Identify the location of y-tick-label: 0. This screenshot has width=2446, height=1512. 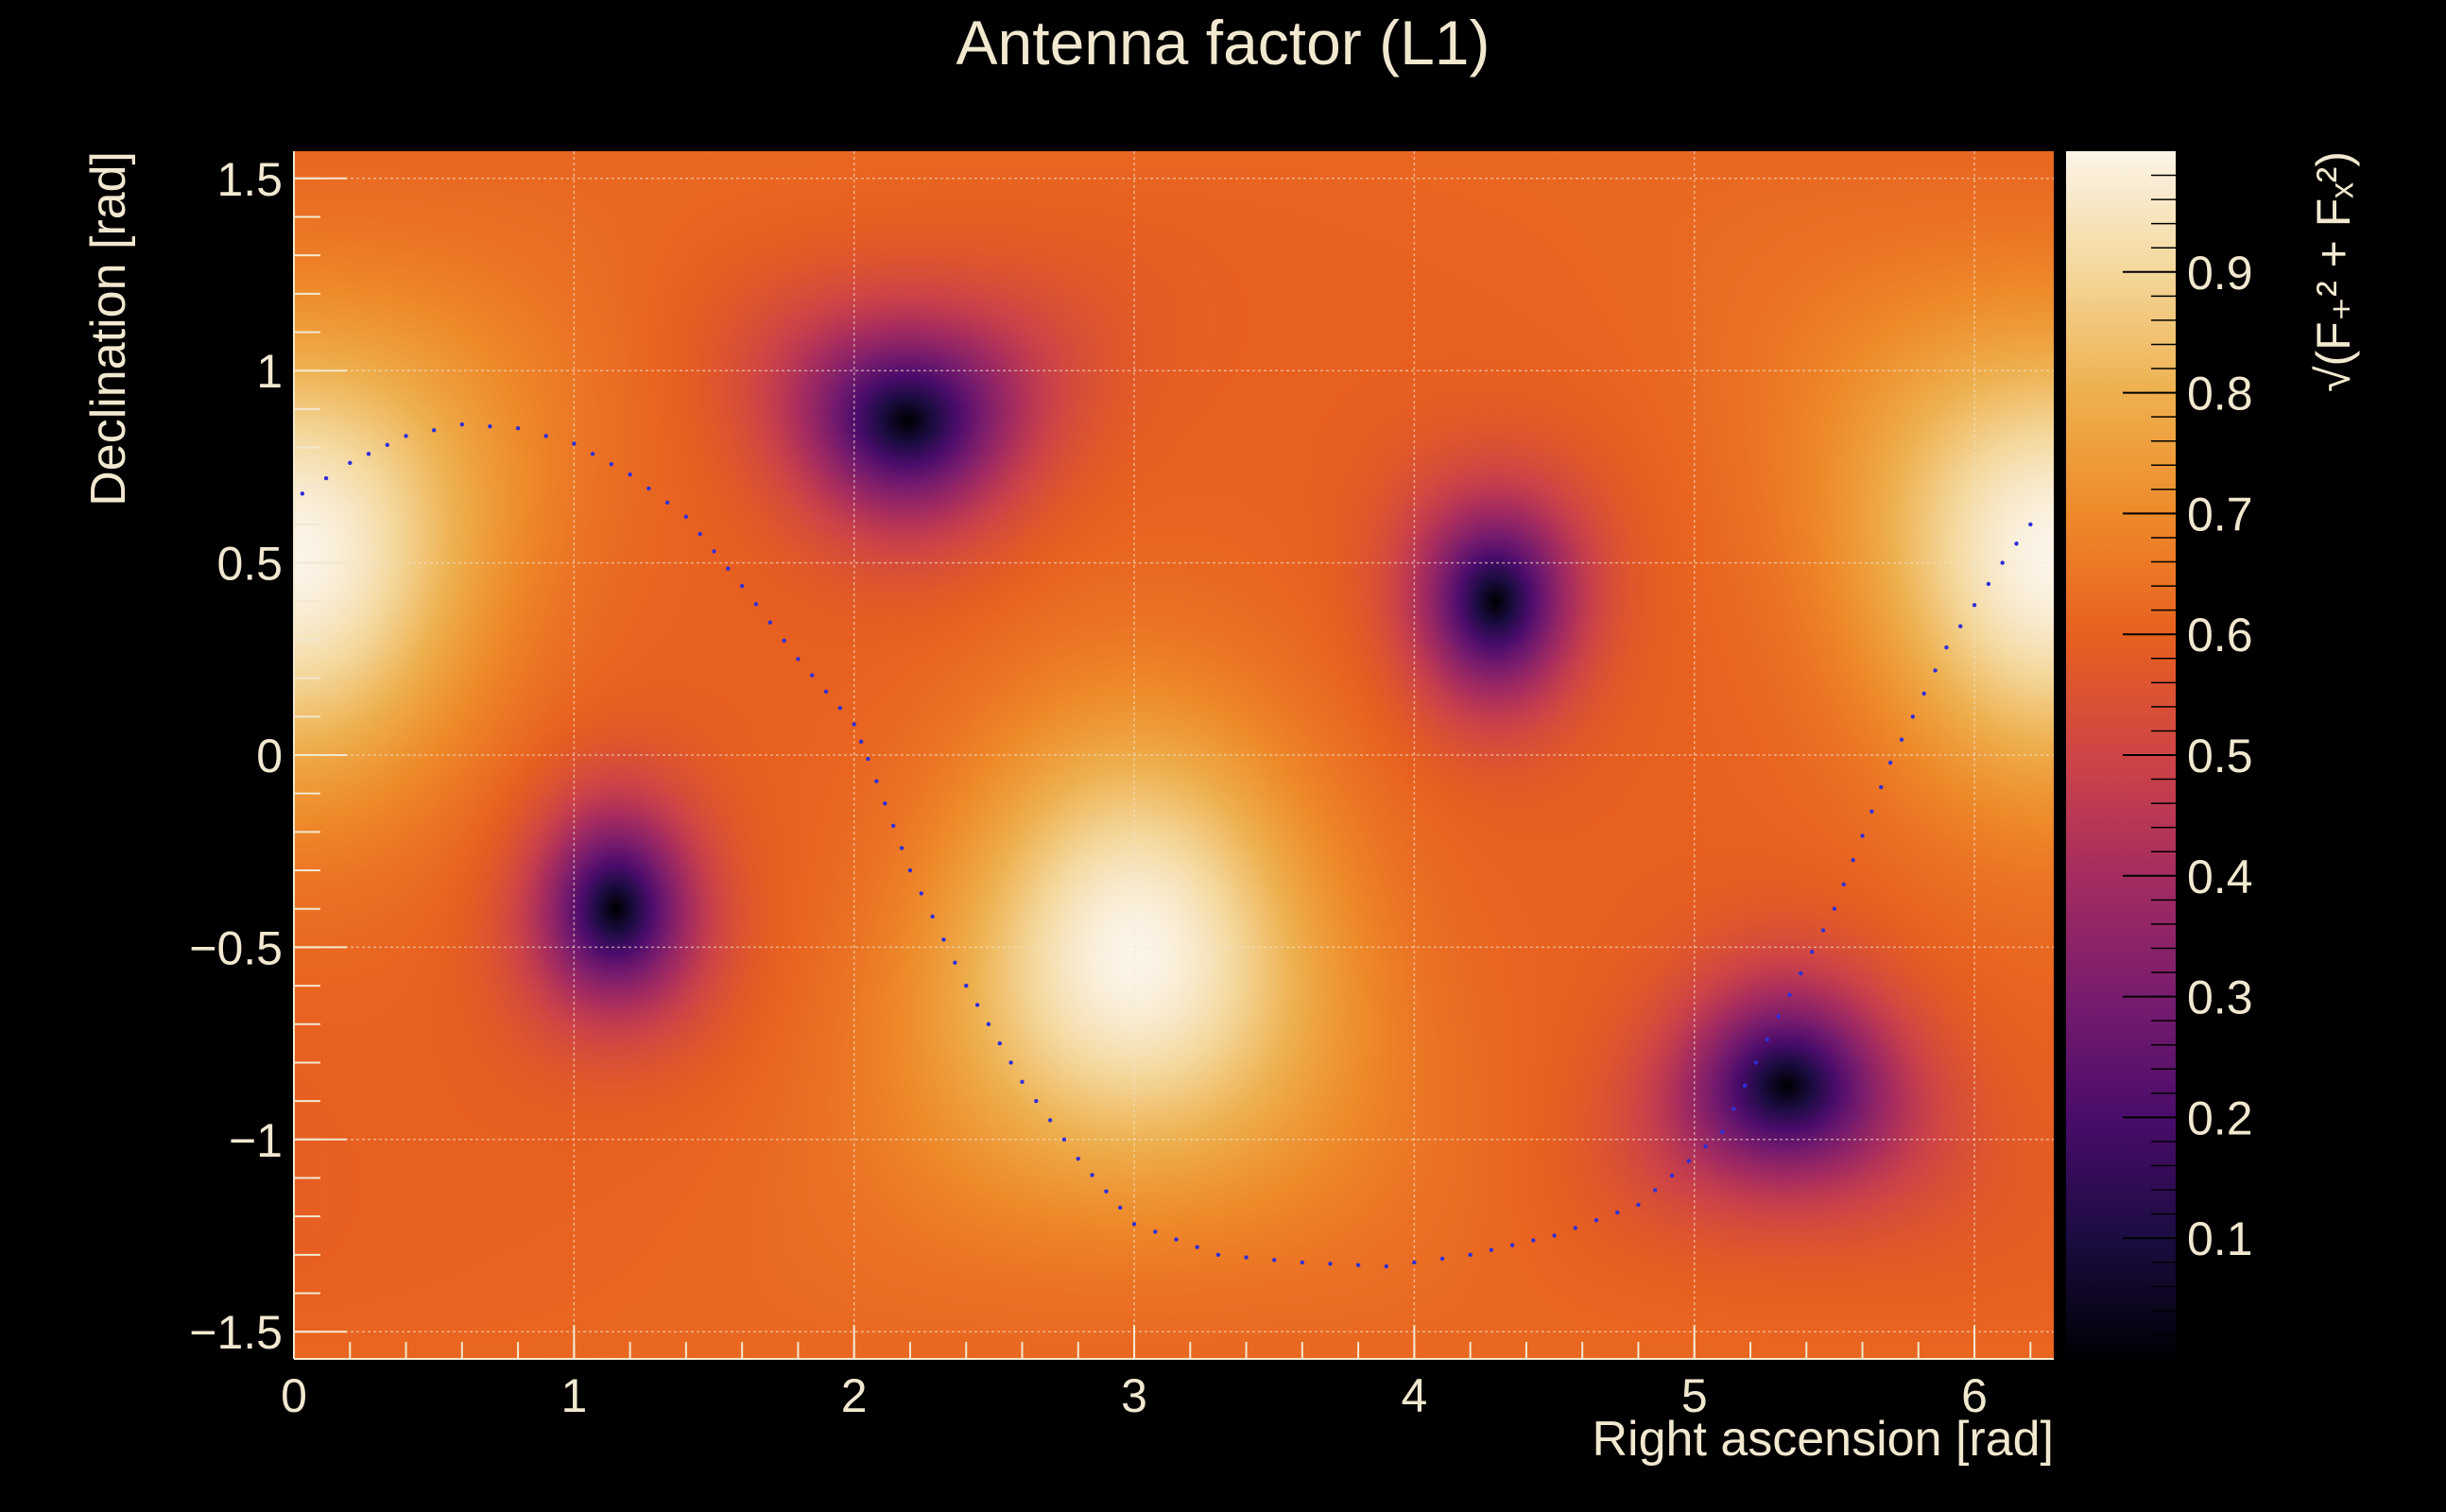
(269, 756).